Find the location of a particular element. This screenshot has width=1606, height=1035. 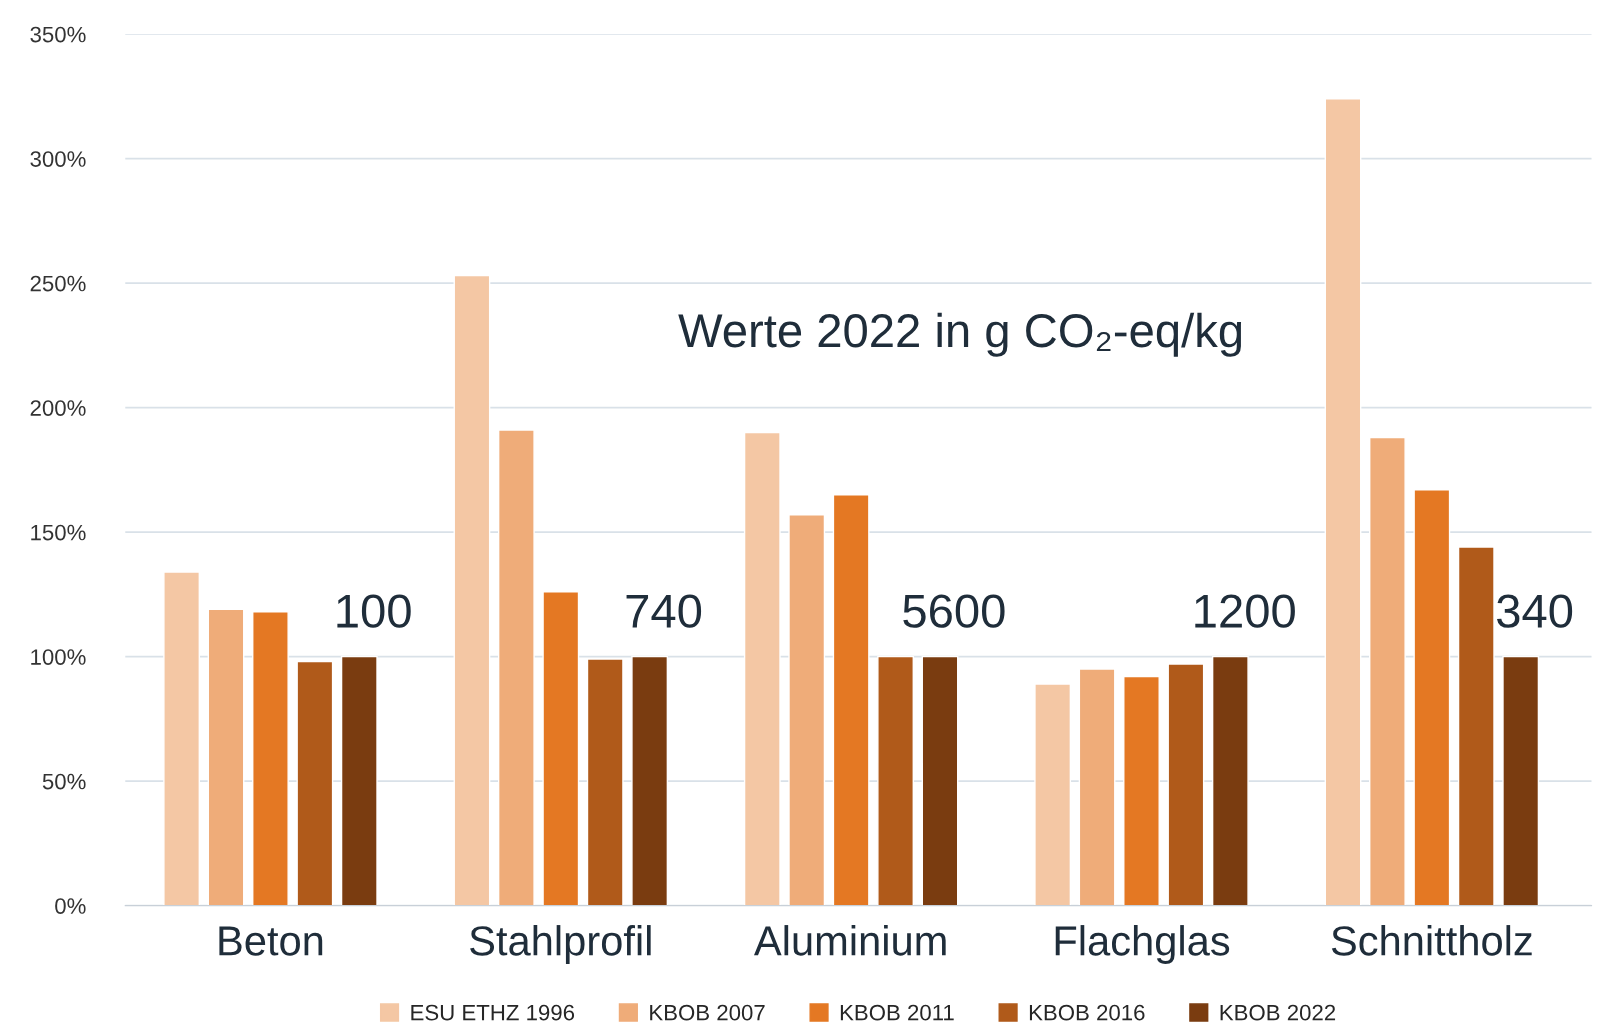

y-tick-label: 50% is located at coordinates (64, 781).